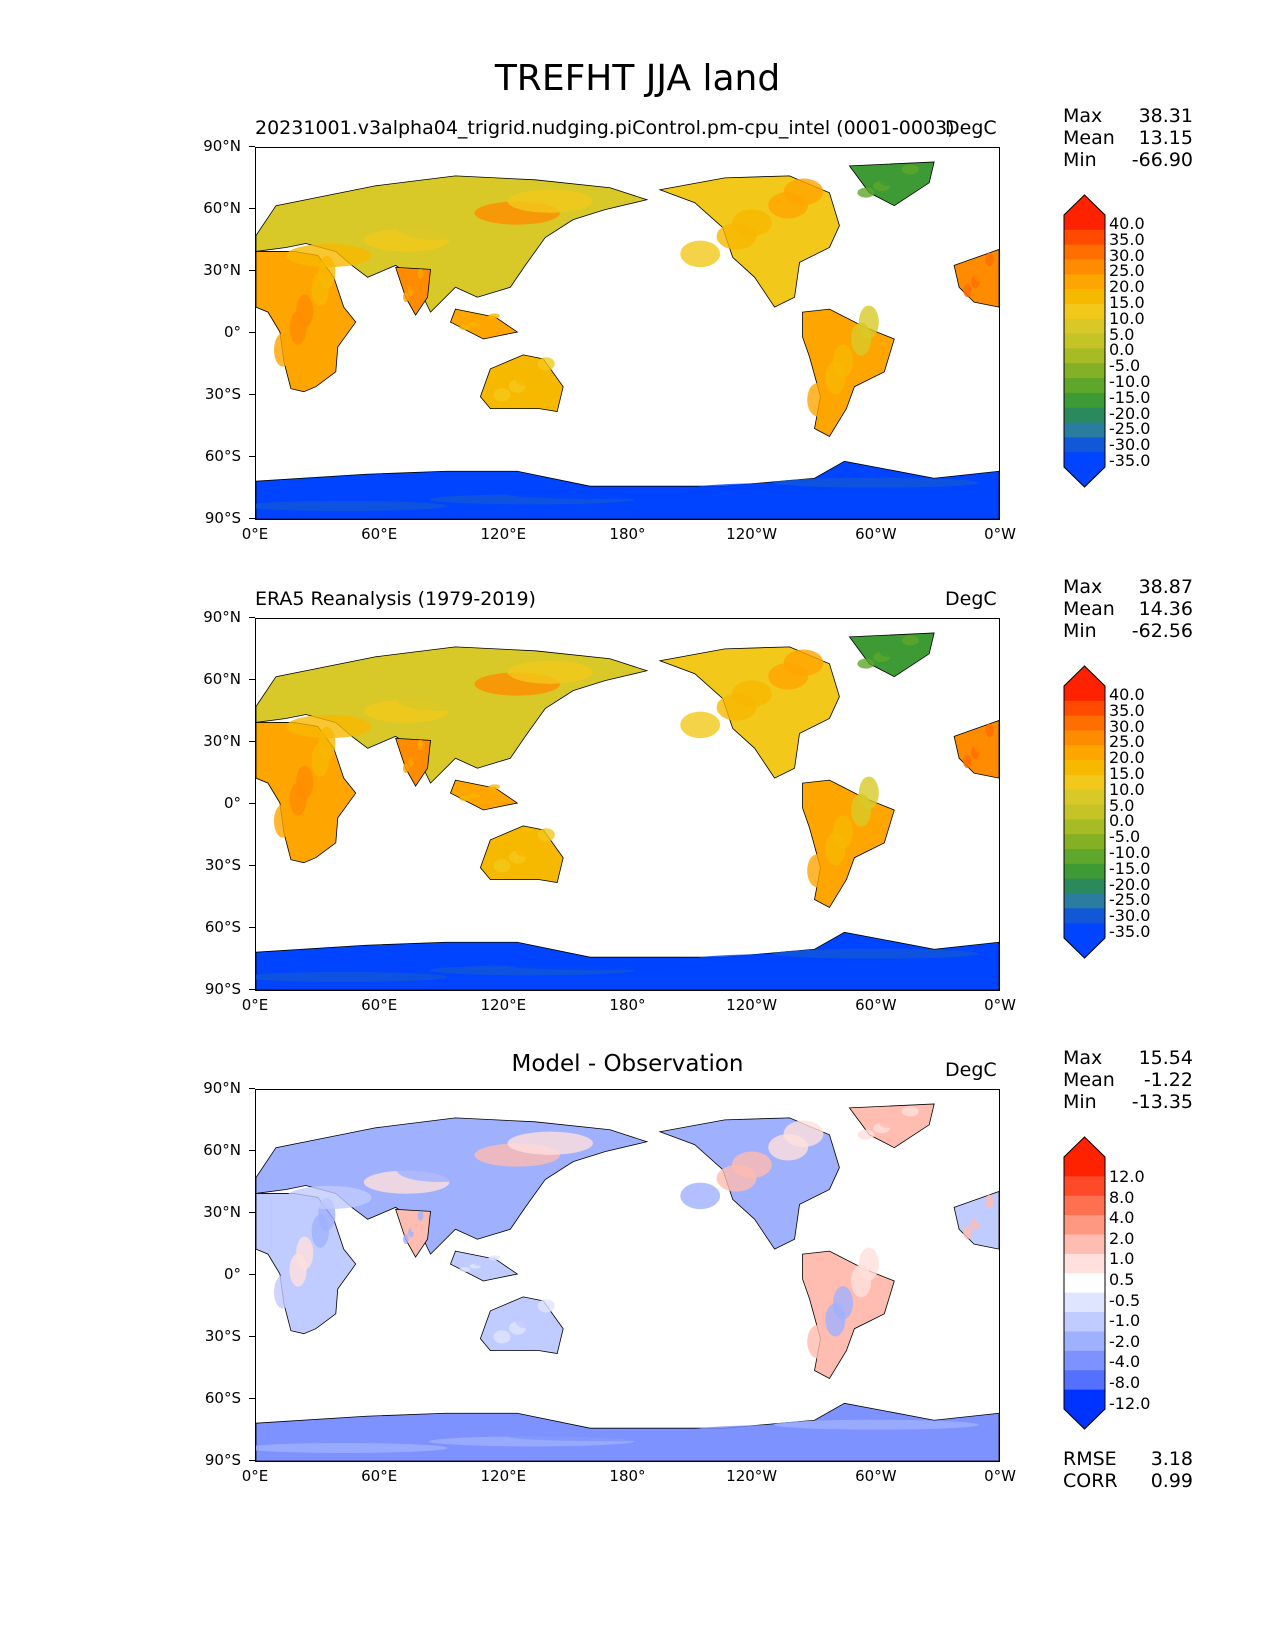 The height and width of the screenshot is (1650, 1275). I want to click on colorbar-tick-label: -8.0, so click(1125, 1382).